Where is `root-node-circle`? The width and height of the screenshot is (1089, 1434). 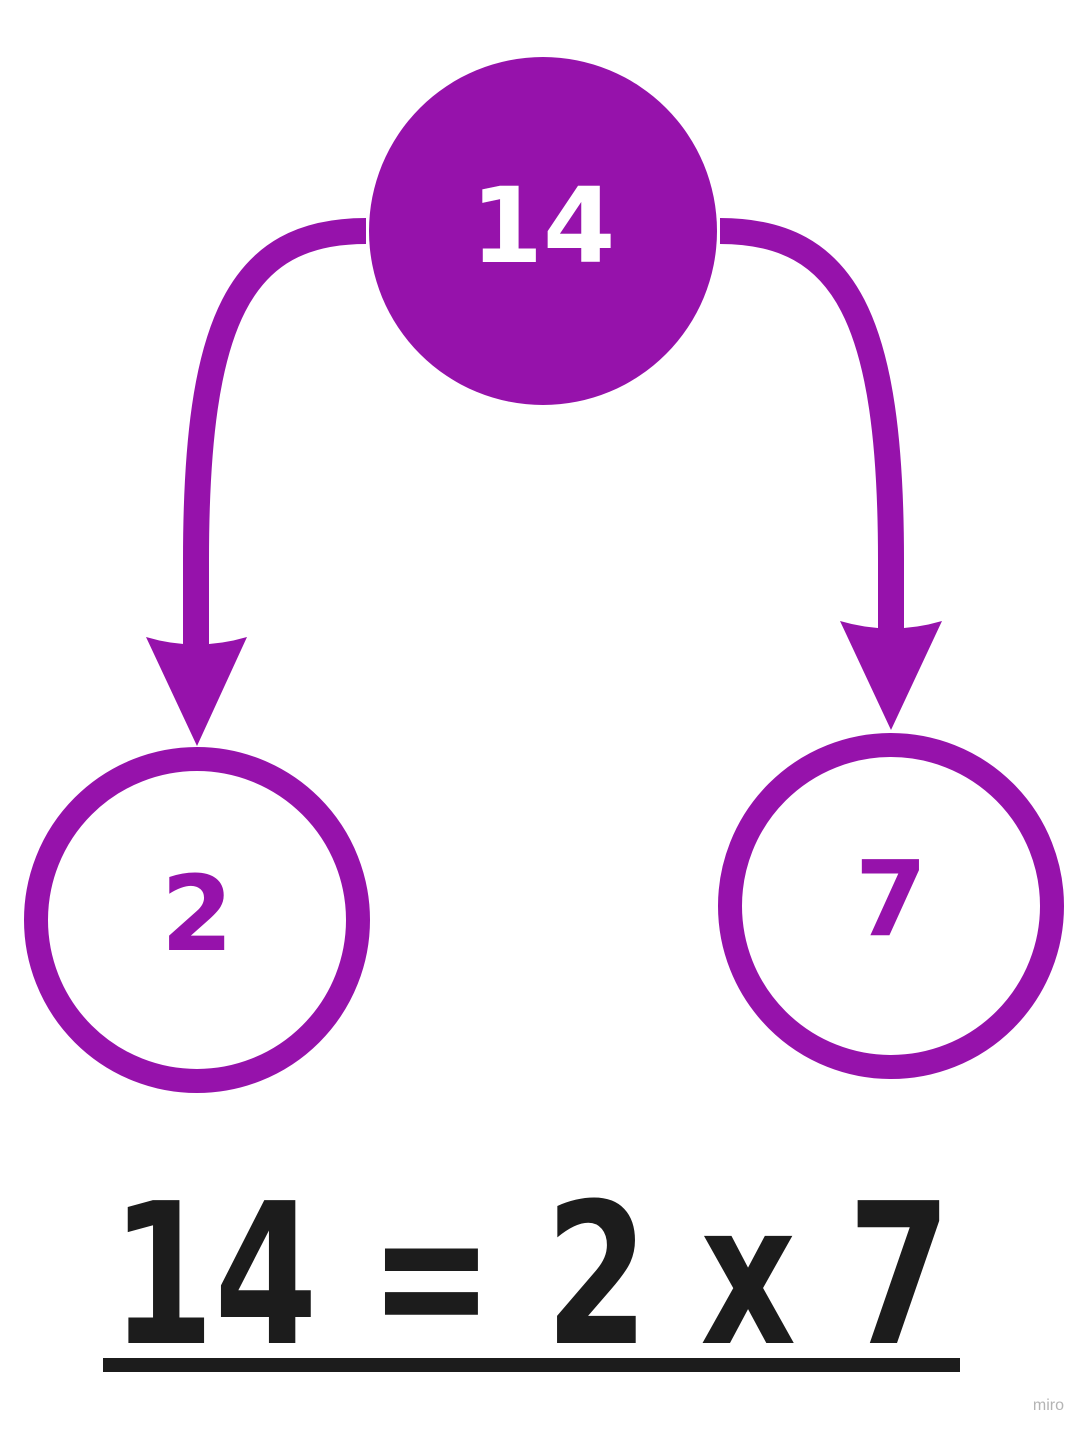
root-node-circle is located at coordinates (543, 231).